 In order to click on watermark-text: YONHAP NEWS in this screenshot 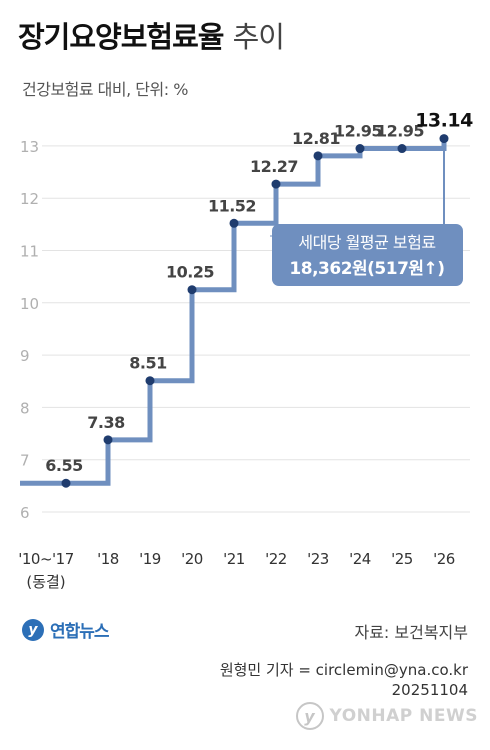, I will do `click(403, 716)`.